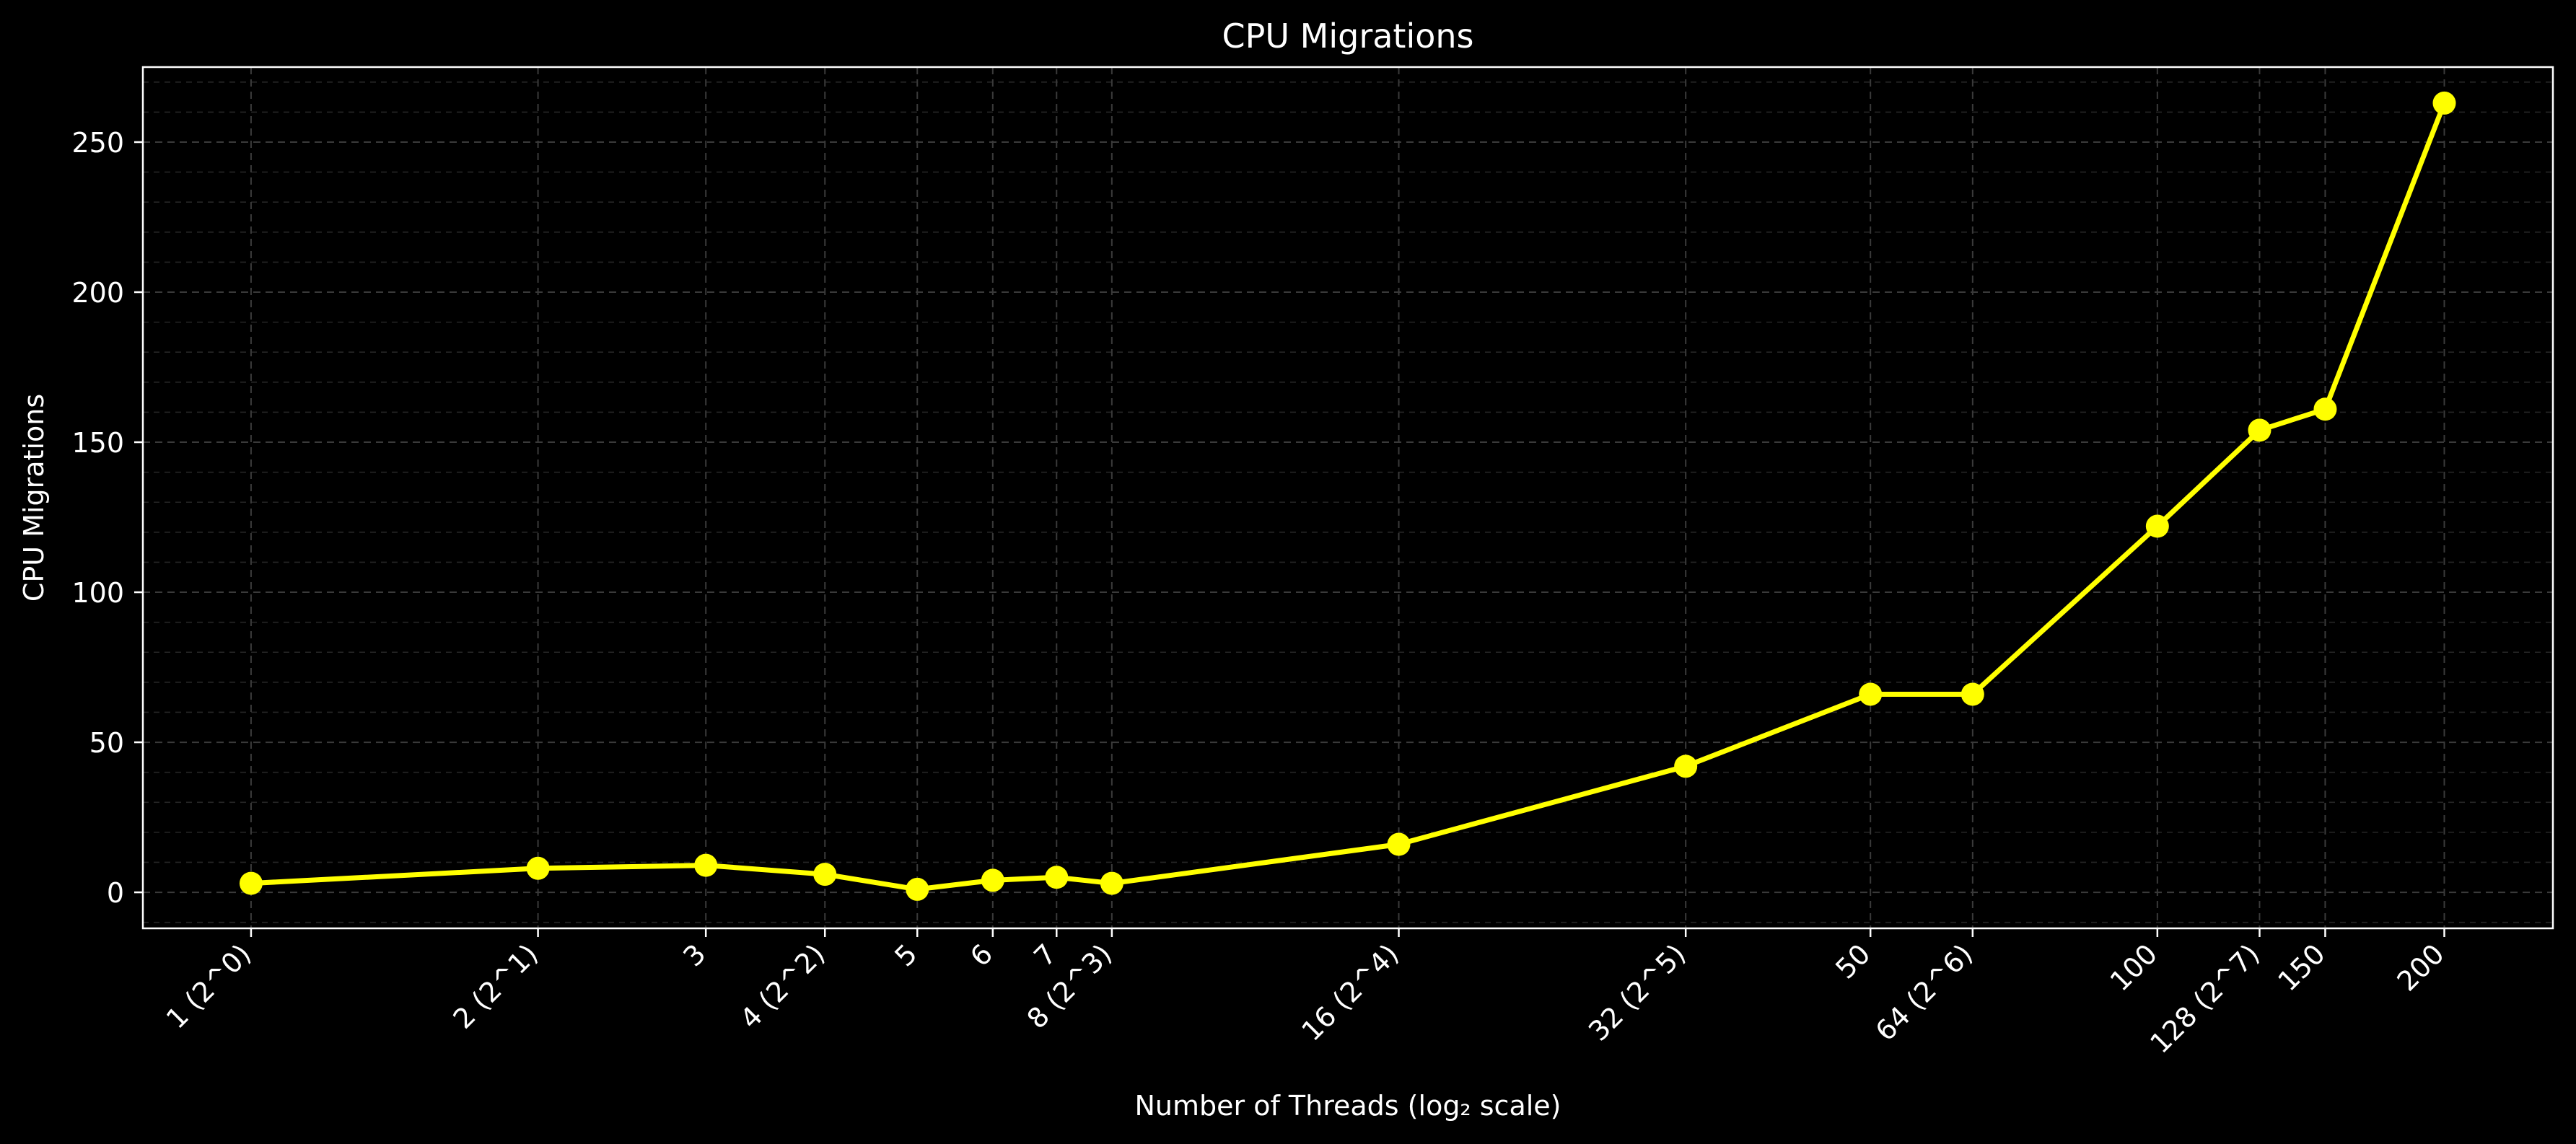 The height and width of the screenshot is (1144, 2576). What do you see at coordinates (107, 743) in the screenshot?
I see `y-tick-label: 50` at bounding box center [107, 743].